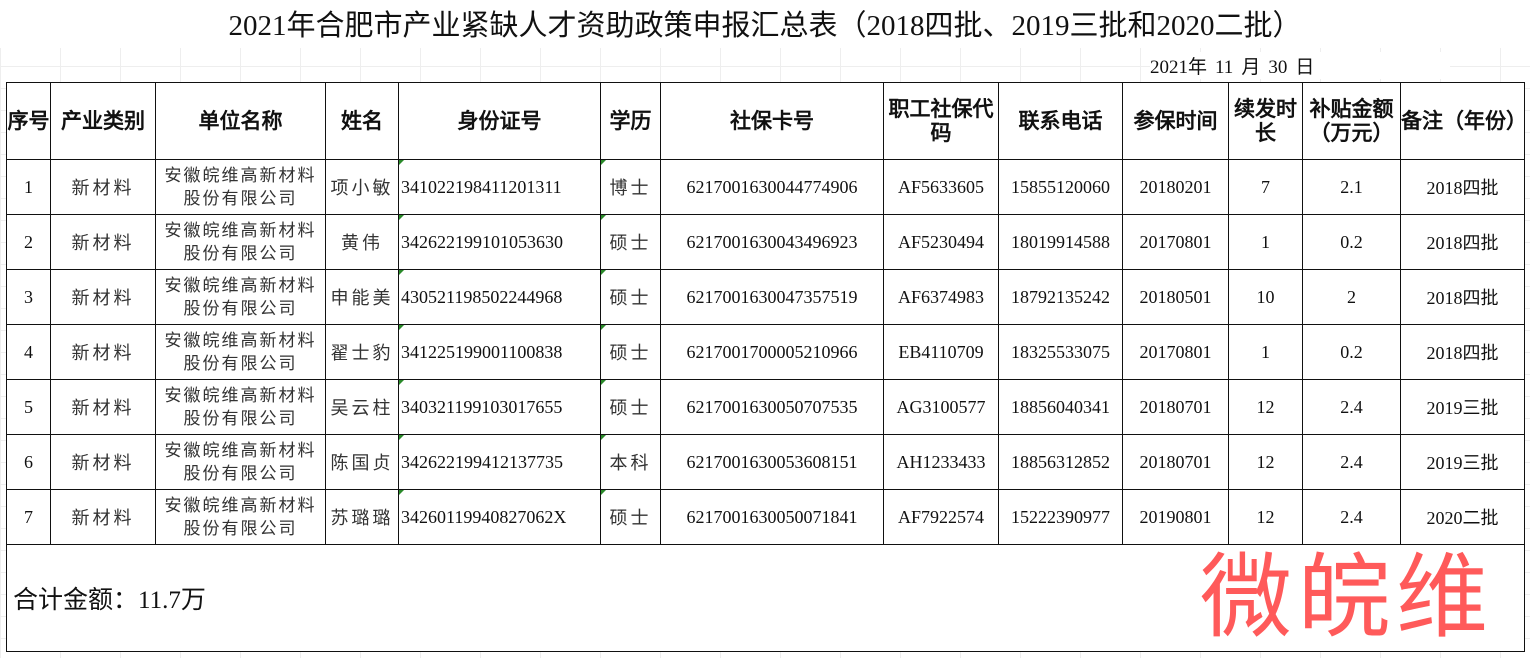  Describe the element at coordinates (1060, 407) in the screenshot. I see `phone-cell: 18856040341` at that location.